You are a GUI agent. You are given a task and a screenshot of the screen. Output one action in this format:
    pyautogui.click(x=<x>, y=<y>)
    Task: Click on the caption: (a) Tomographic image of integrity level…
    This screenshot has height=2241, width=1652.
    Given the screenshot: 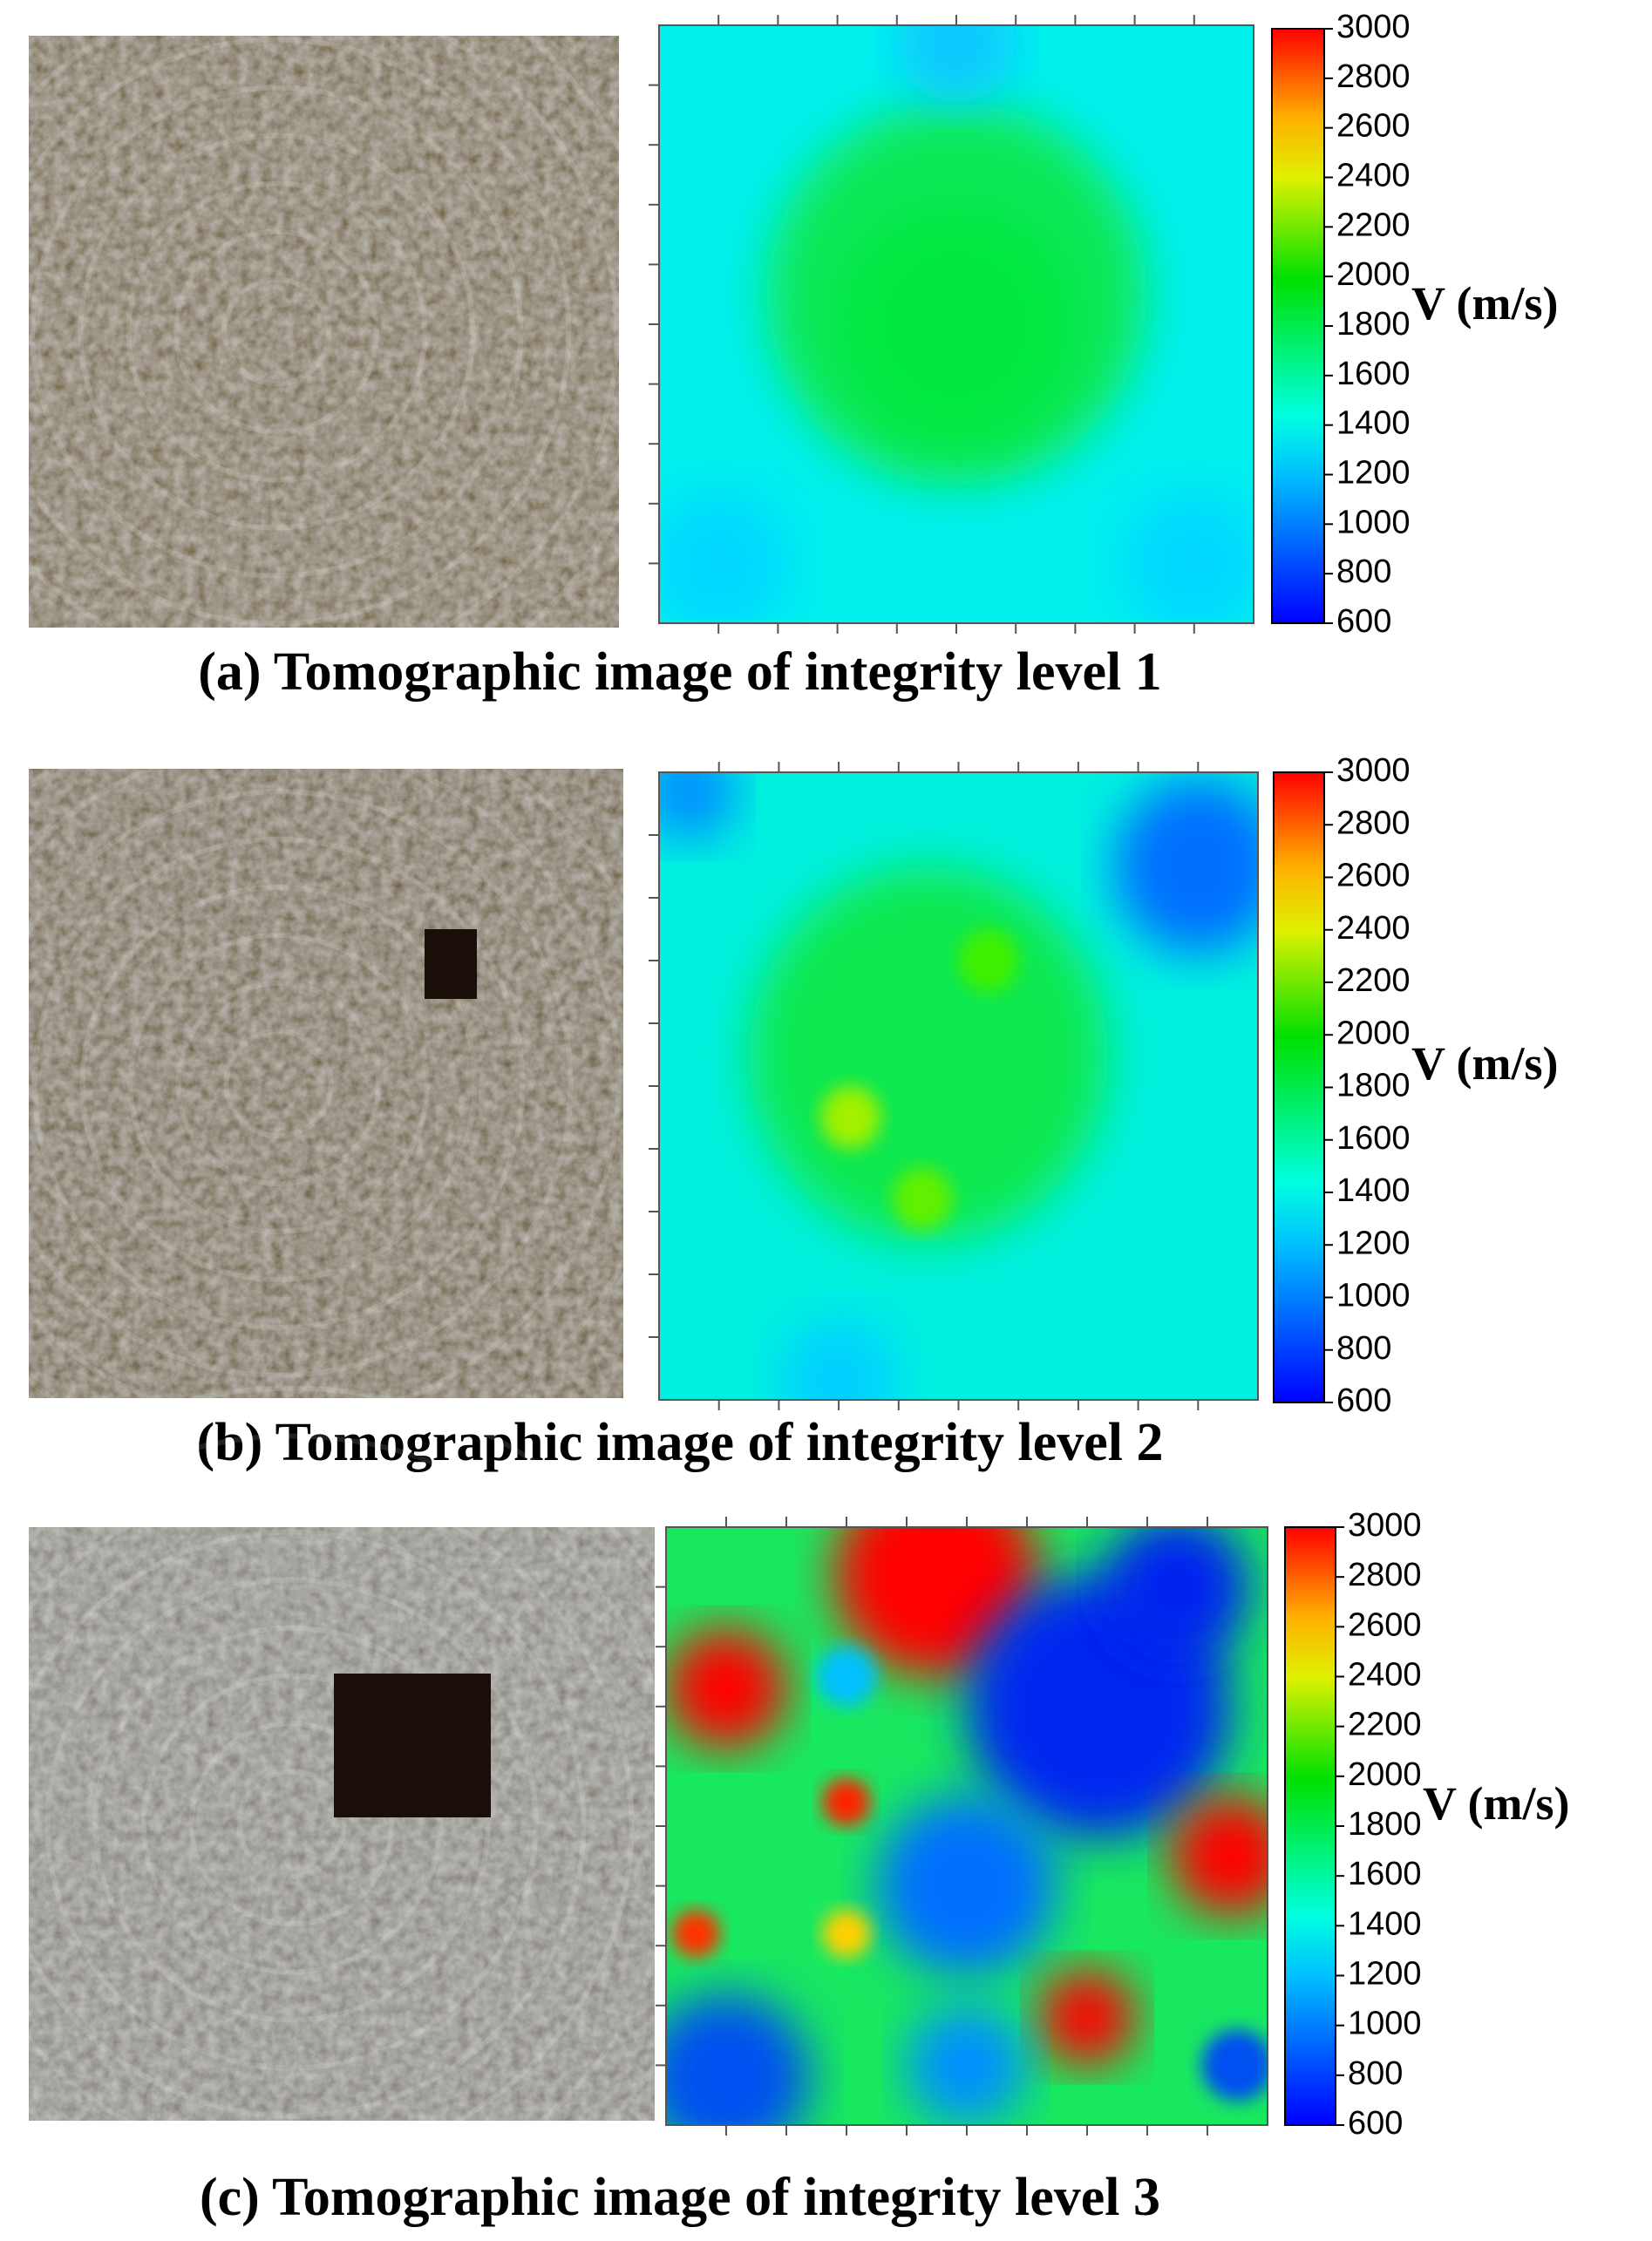 What is the action you would take?
    pyautogui.click(x=680, y=672)
    